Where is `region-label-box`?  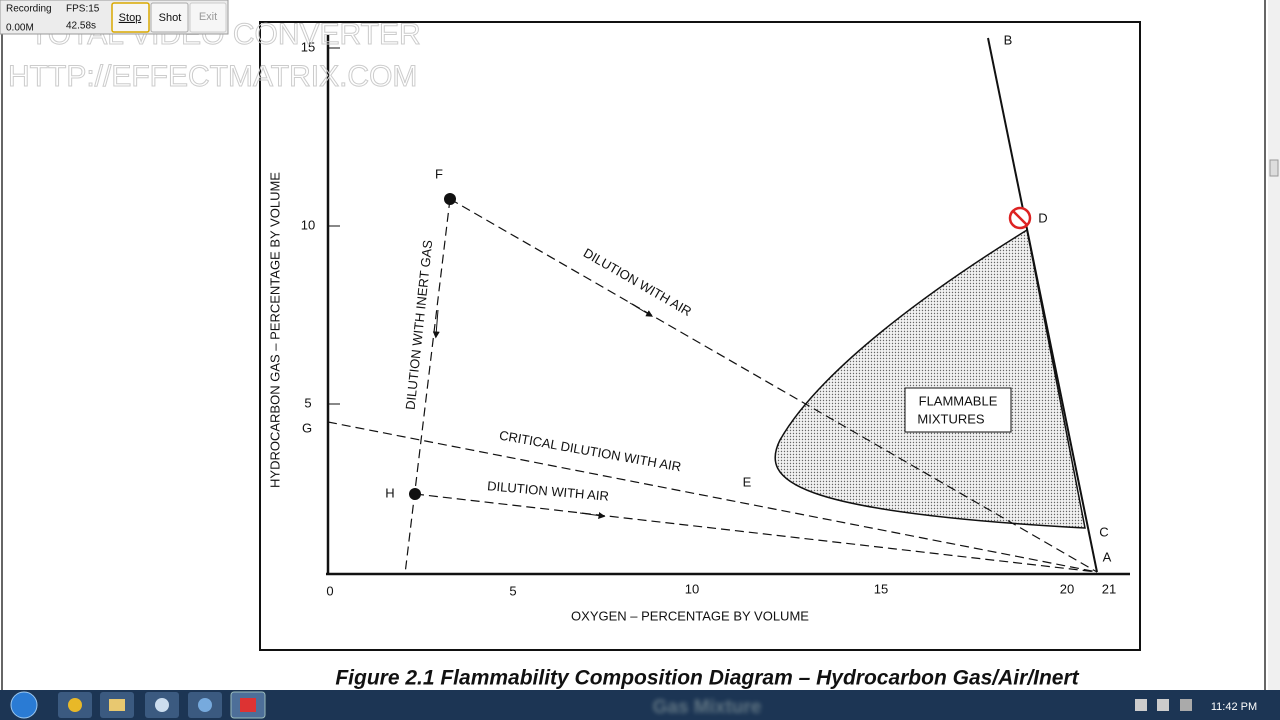
region-label-box is located at coordinates (958, 410).